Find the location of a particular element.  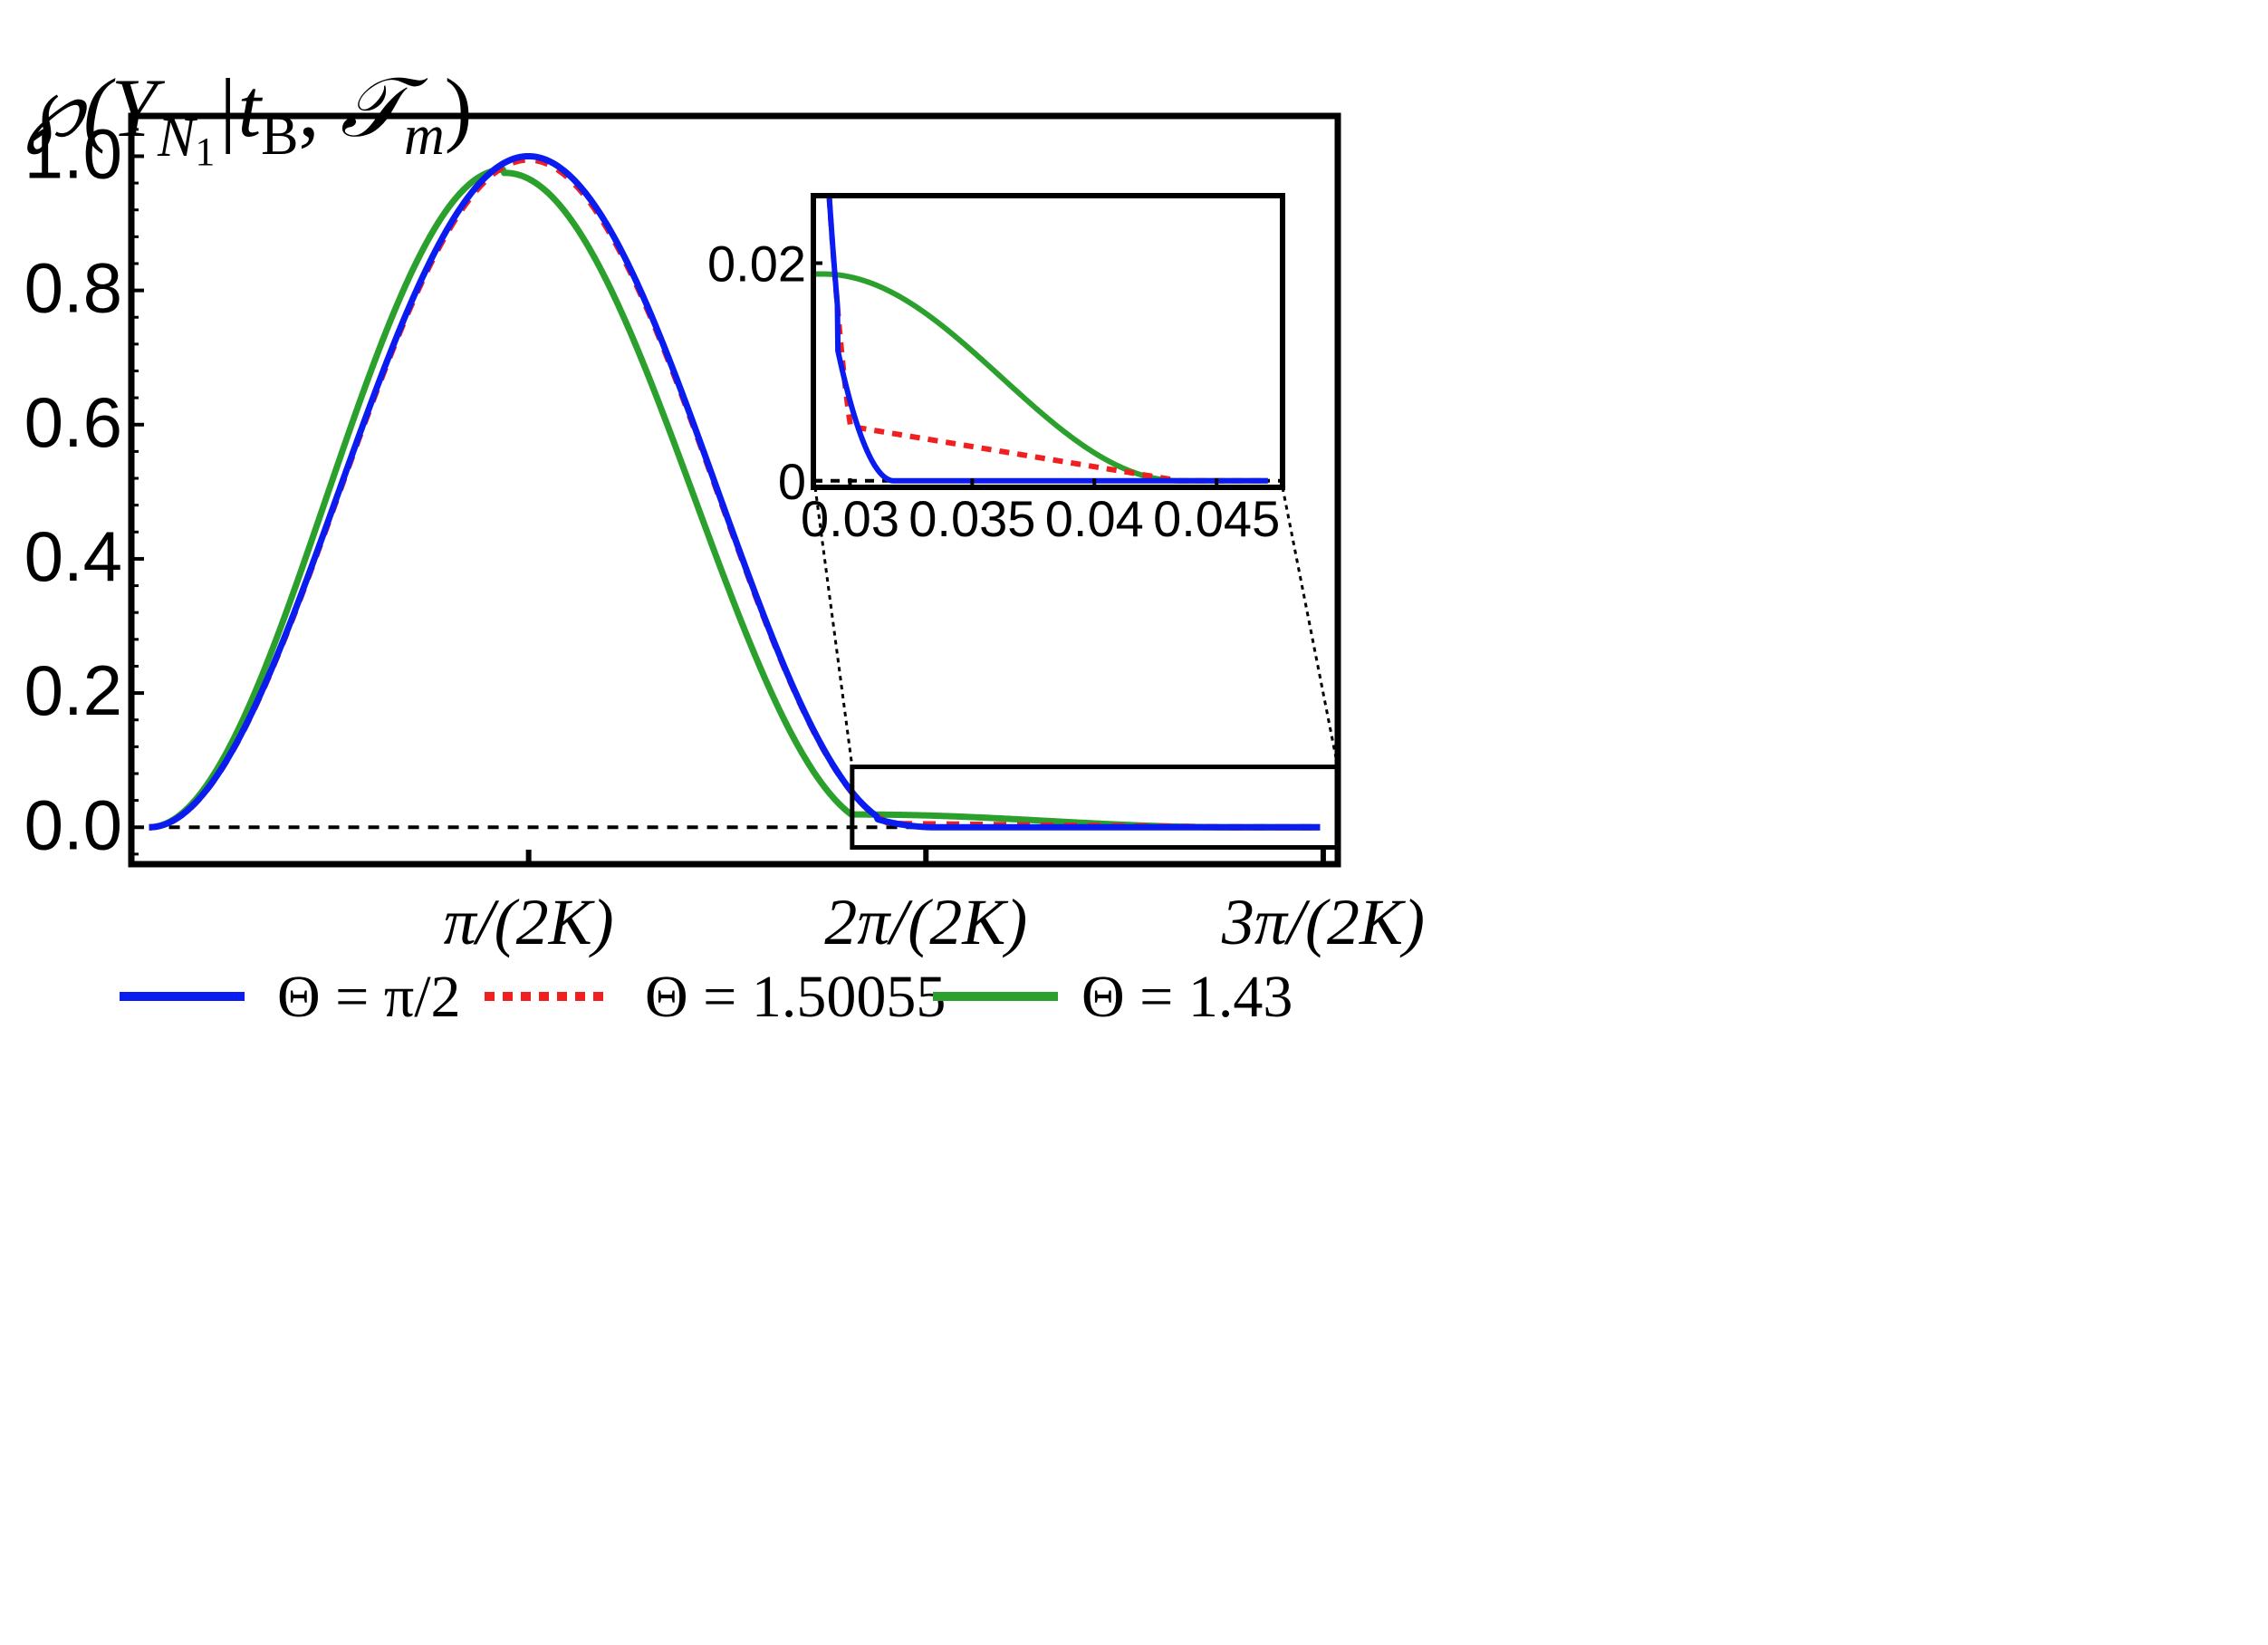

inset-x-tick-label: 0.03 is located at coordinates (850, 518).